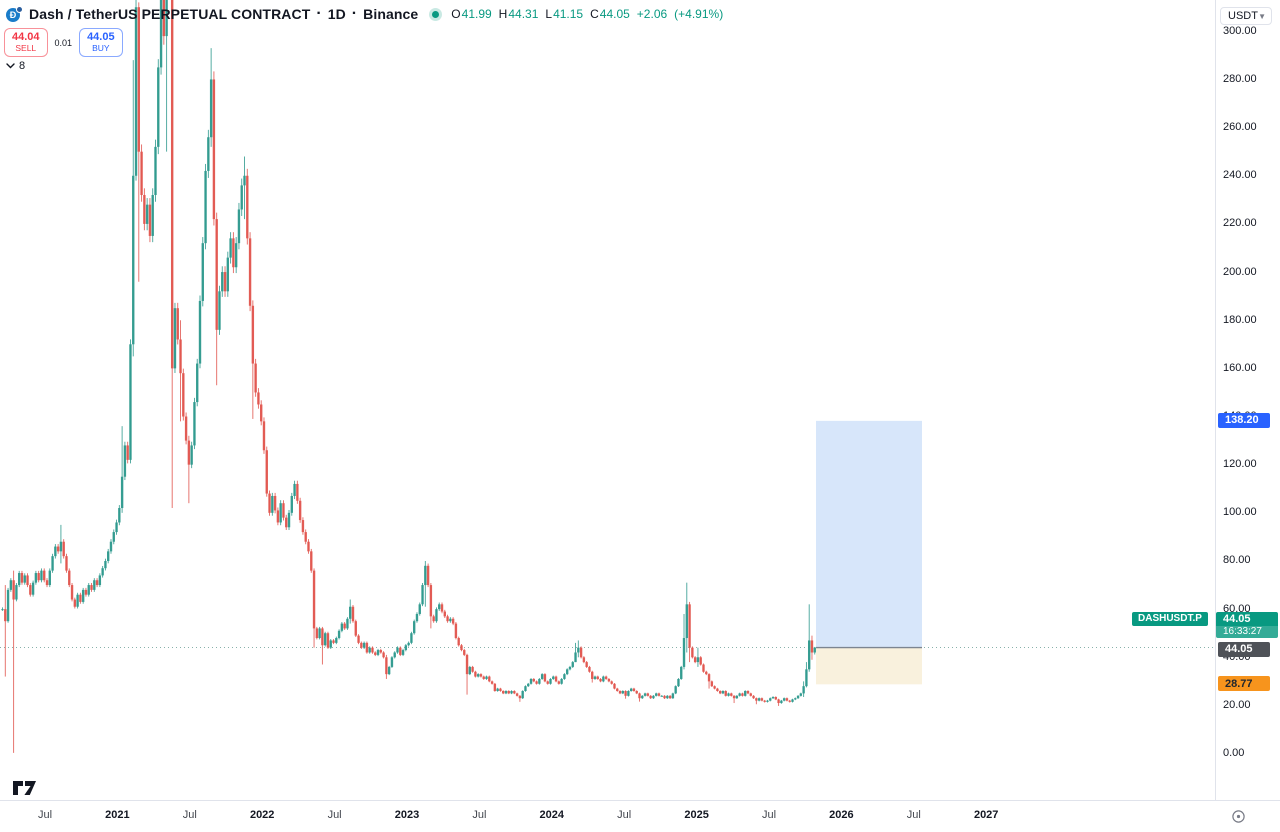  I want to click on close-key: C, so click(594, 14).